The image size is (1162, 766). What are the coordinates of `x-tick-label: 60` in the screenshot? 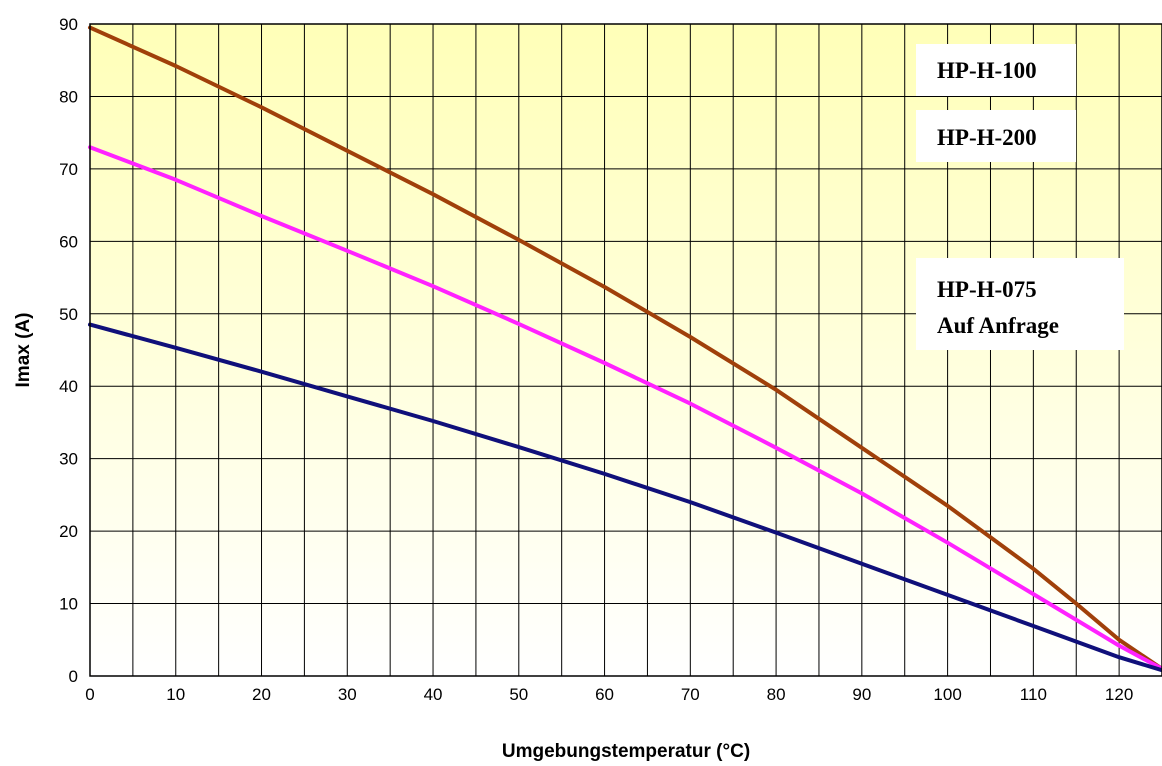 It's located at (604, 694).